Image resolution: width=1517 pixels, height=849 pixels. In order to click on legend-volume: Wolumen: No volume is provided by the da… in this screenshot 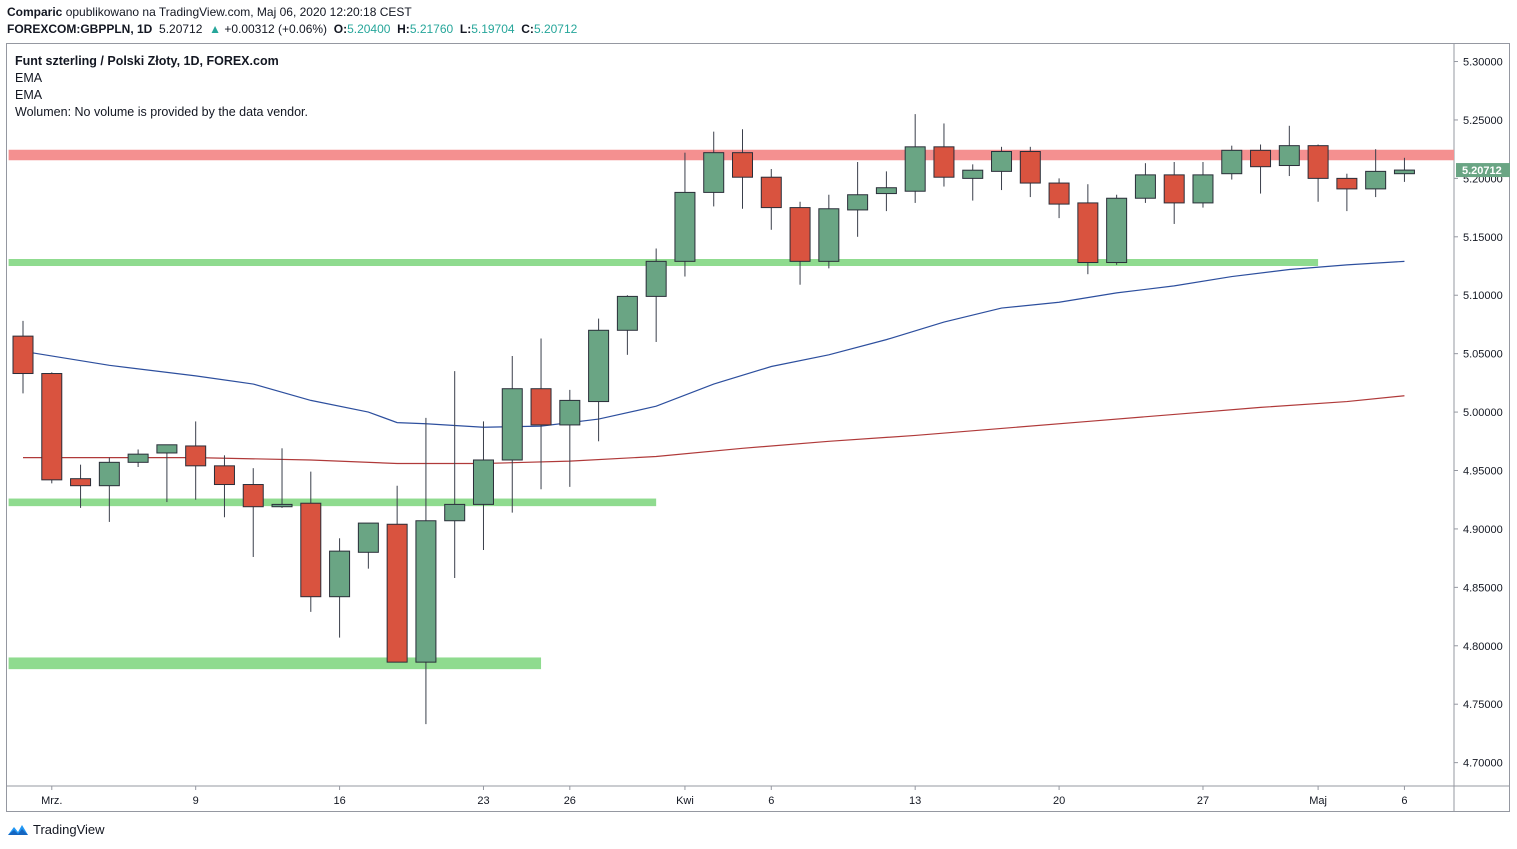, I will do `click(161, 112)`.